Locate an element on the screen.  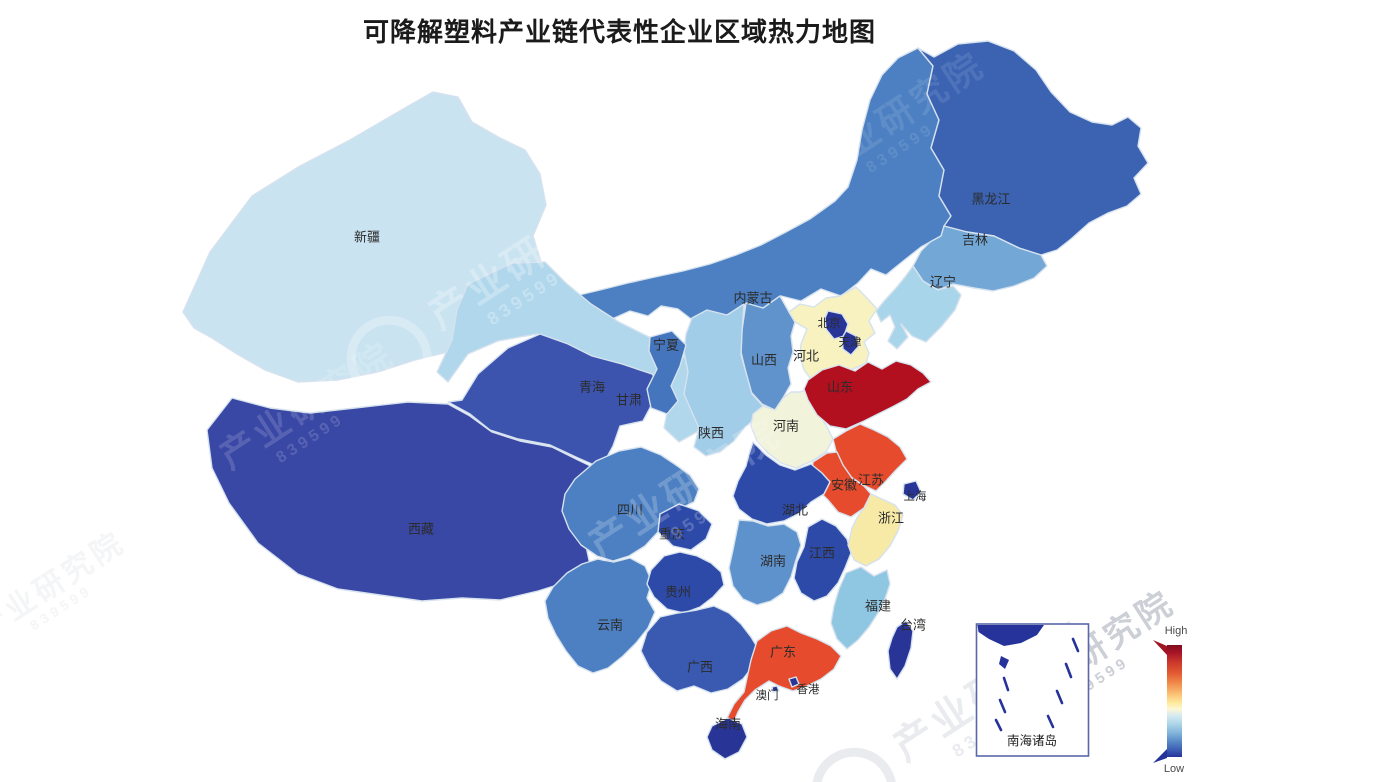
province-label-fujian: 福建 is located at coordinates (878, 605).